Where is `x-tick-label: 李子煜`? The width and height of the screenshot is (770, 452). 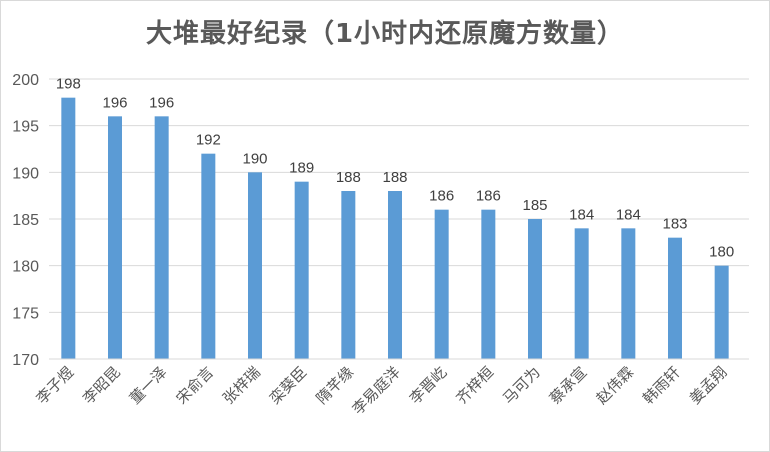
x-tick-label: 李子煜 is located at coordinates (55, 385).